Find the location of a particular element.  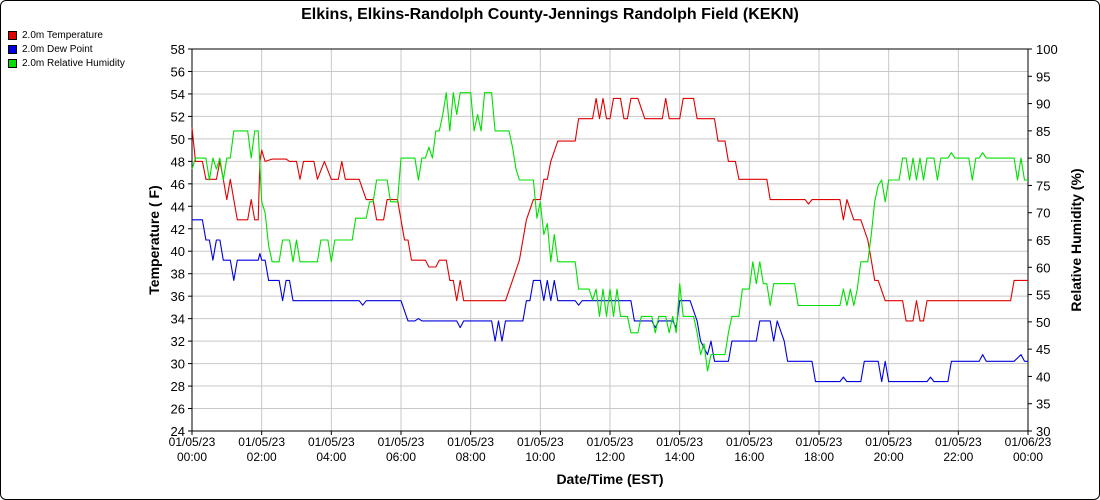

legend-item-temperature: 2.0m Temperature is located at coordinates (66, 35).